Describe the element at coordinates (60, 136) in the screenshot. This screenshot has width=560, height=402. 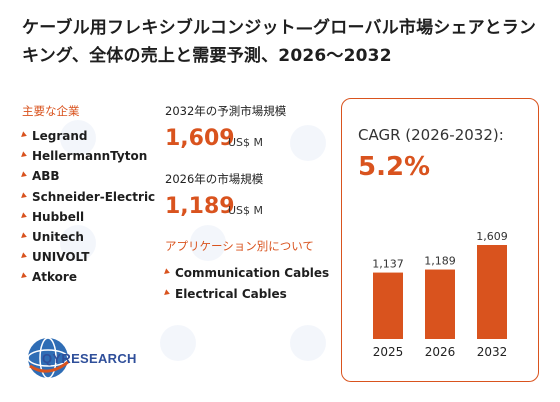
I see `company-name: Legrand` at that location.